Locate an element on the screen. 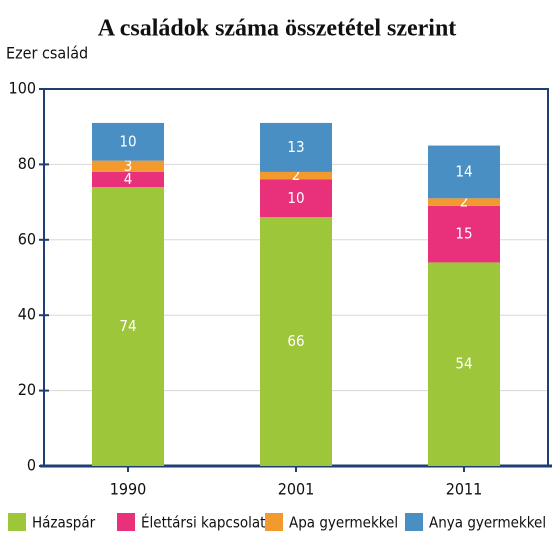  data-label: 54 is located at coordinates (463, 364).